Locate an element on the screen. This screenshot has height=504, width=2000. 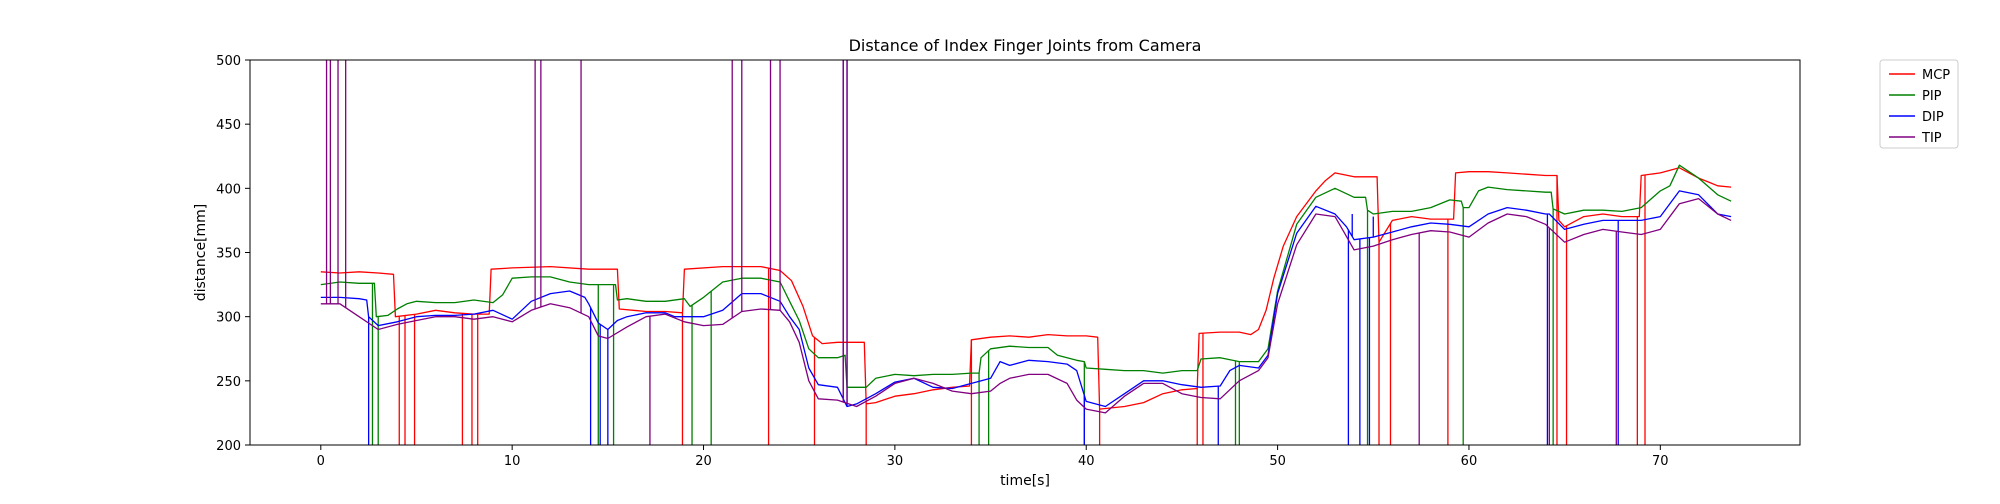
y-tick-label: 300 is located at coordinates (228, 318).